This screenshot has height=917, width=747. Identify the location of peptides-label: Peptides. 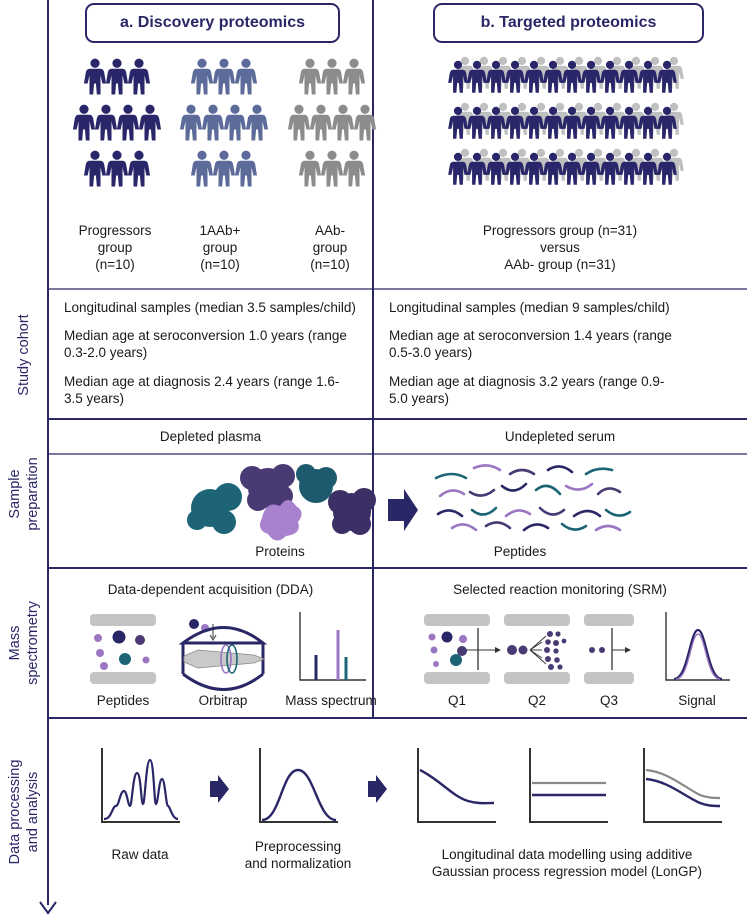
(520, 551).